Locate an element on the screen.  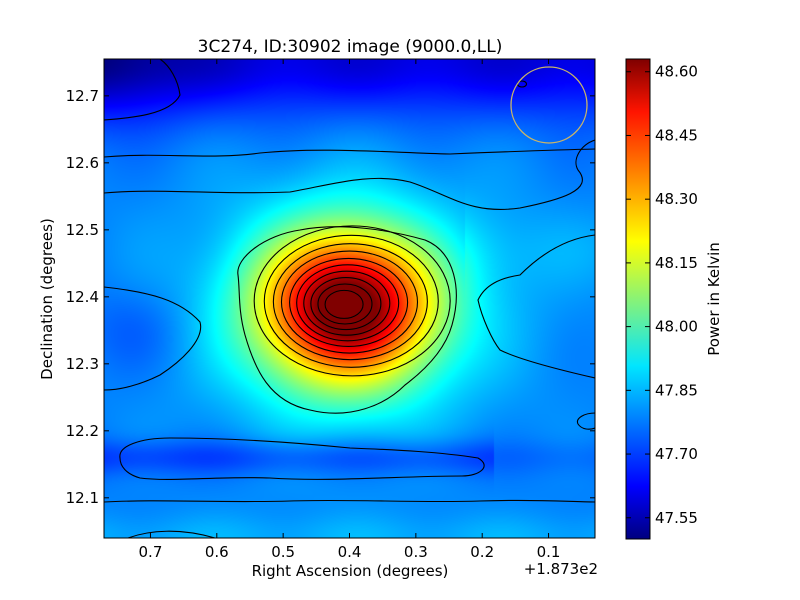
contour-bottom-line is located at coordinates (349, 501).